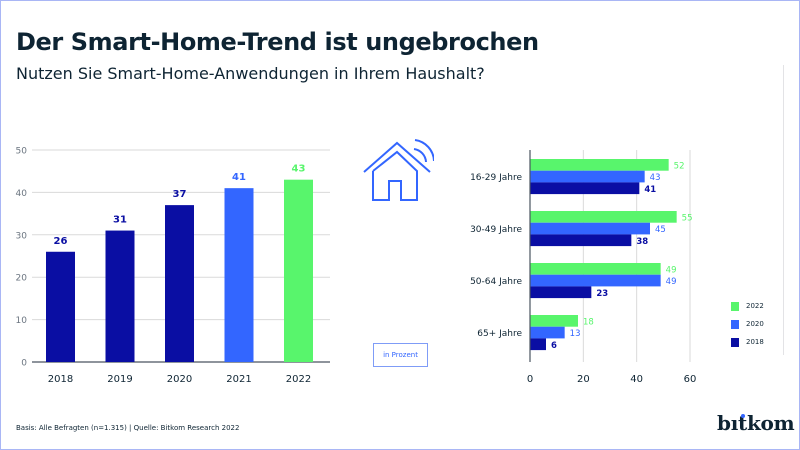 The width and height of the screenshot is (800, 450). I want to click on smart-home-icon, so click(398, 174).